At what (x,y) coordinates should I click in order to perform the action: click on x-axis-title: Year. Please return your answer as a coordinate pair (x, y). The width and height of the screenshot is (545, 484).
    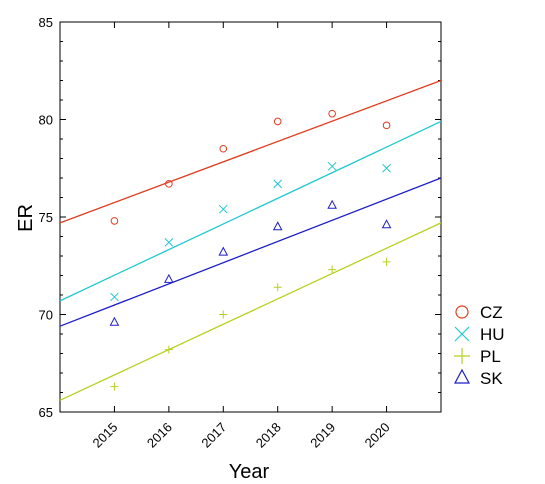
    Looking at the image, I should click on (249, 472).